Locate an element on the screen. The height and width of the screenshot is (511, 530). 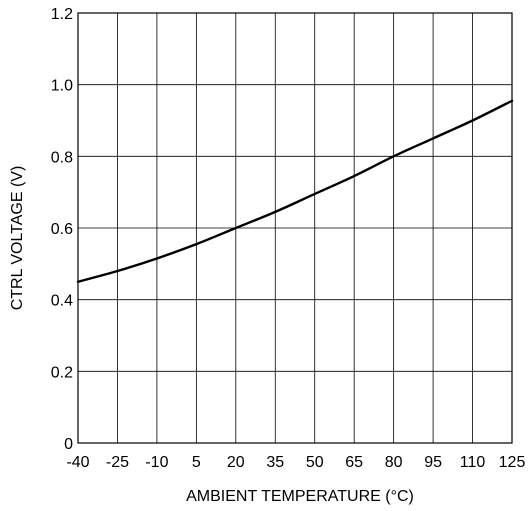
x-tick-label: 65 is located at coordinates (354, 462).